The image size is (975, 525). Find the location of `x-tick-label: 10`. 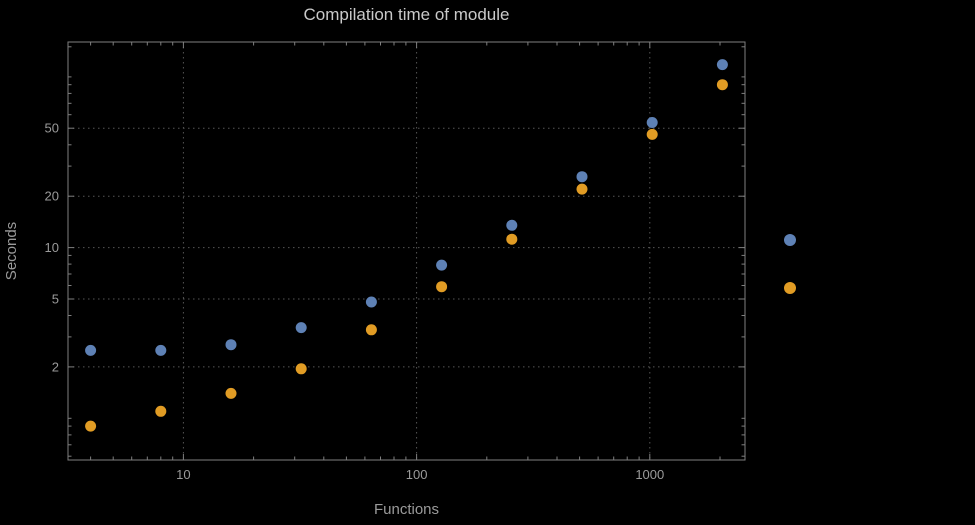

x-tick-label: 10 is located at coordinates (183, 474).